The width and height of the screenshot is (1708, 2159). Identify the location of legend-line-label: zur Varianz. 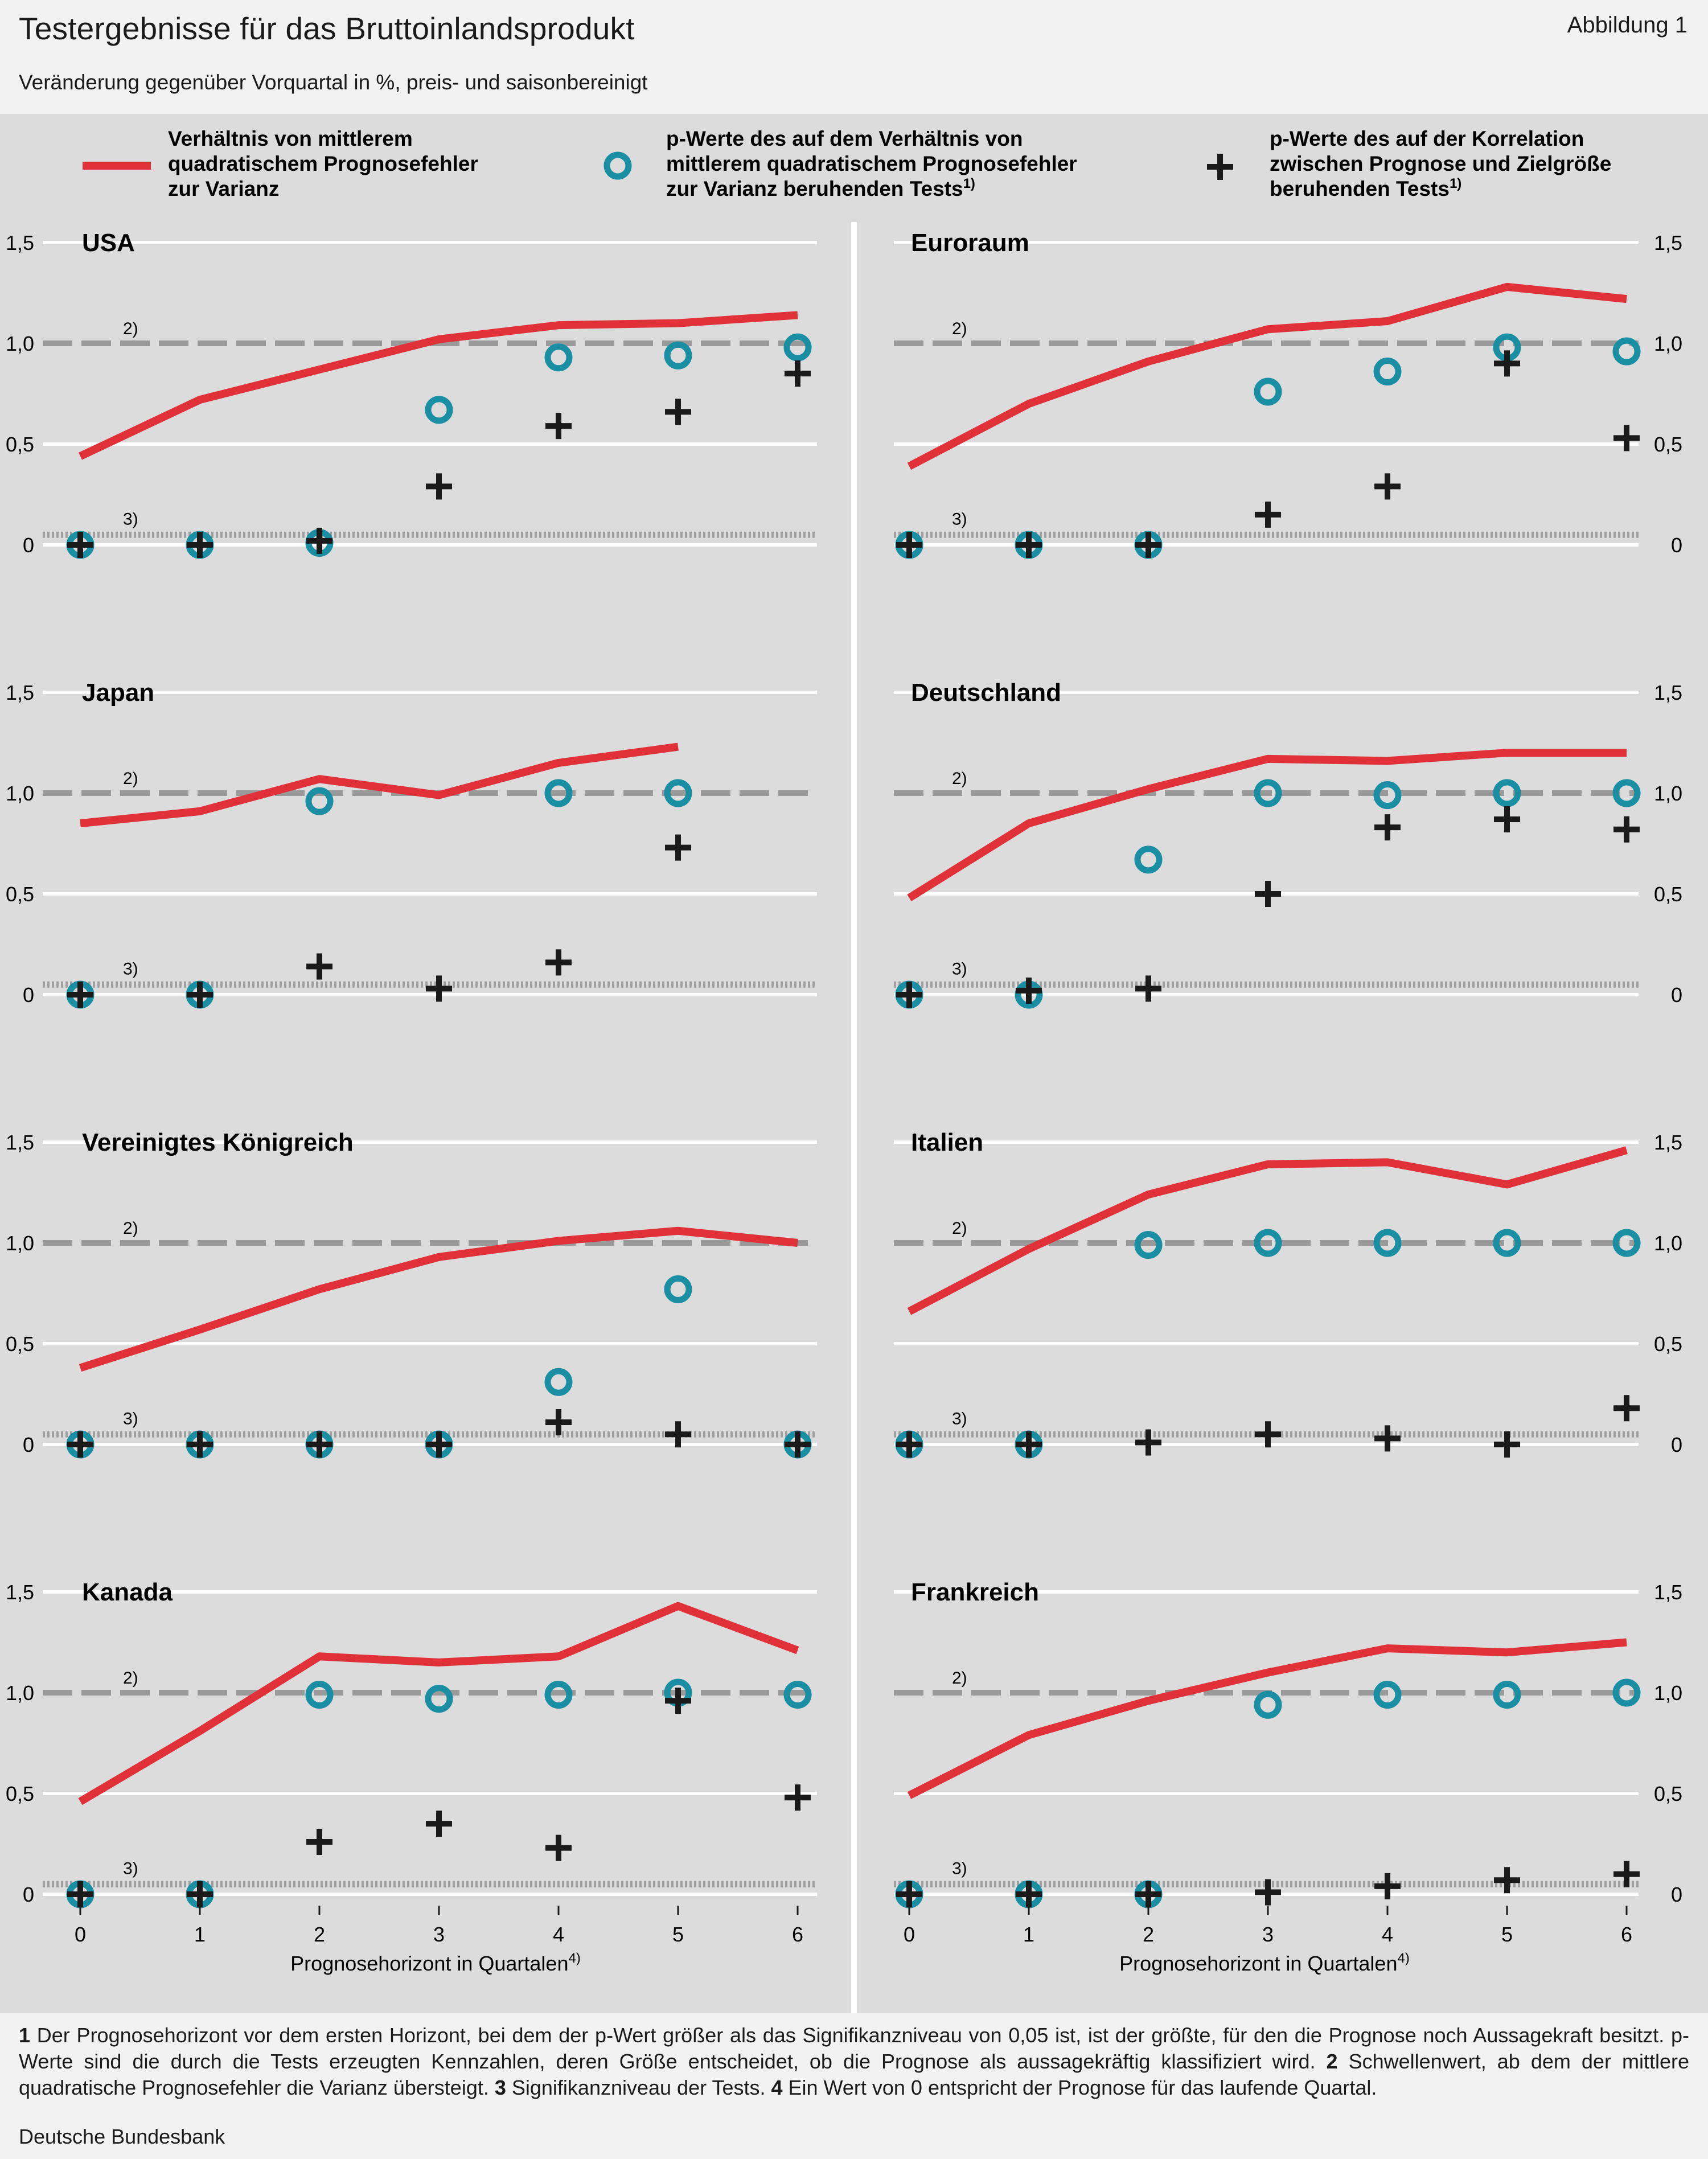
(223, 188).